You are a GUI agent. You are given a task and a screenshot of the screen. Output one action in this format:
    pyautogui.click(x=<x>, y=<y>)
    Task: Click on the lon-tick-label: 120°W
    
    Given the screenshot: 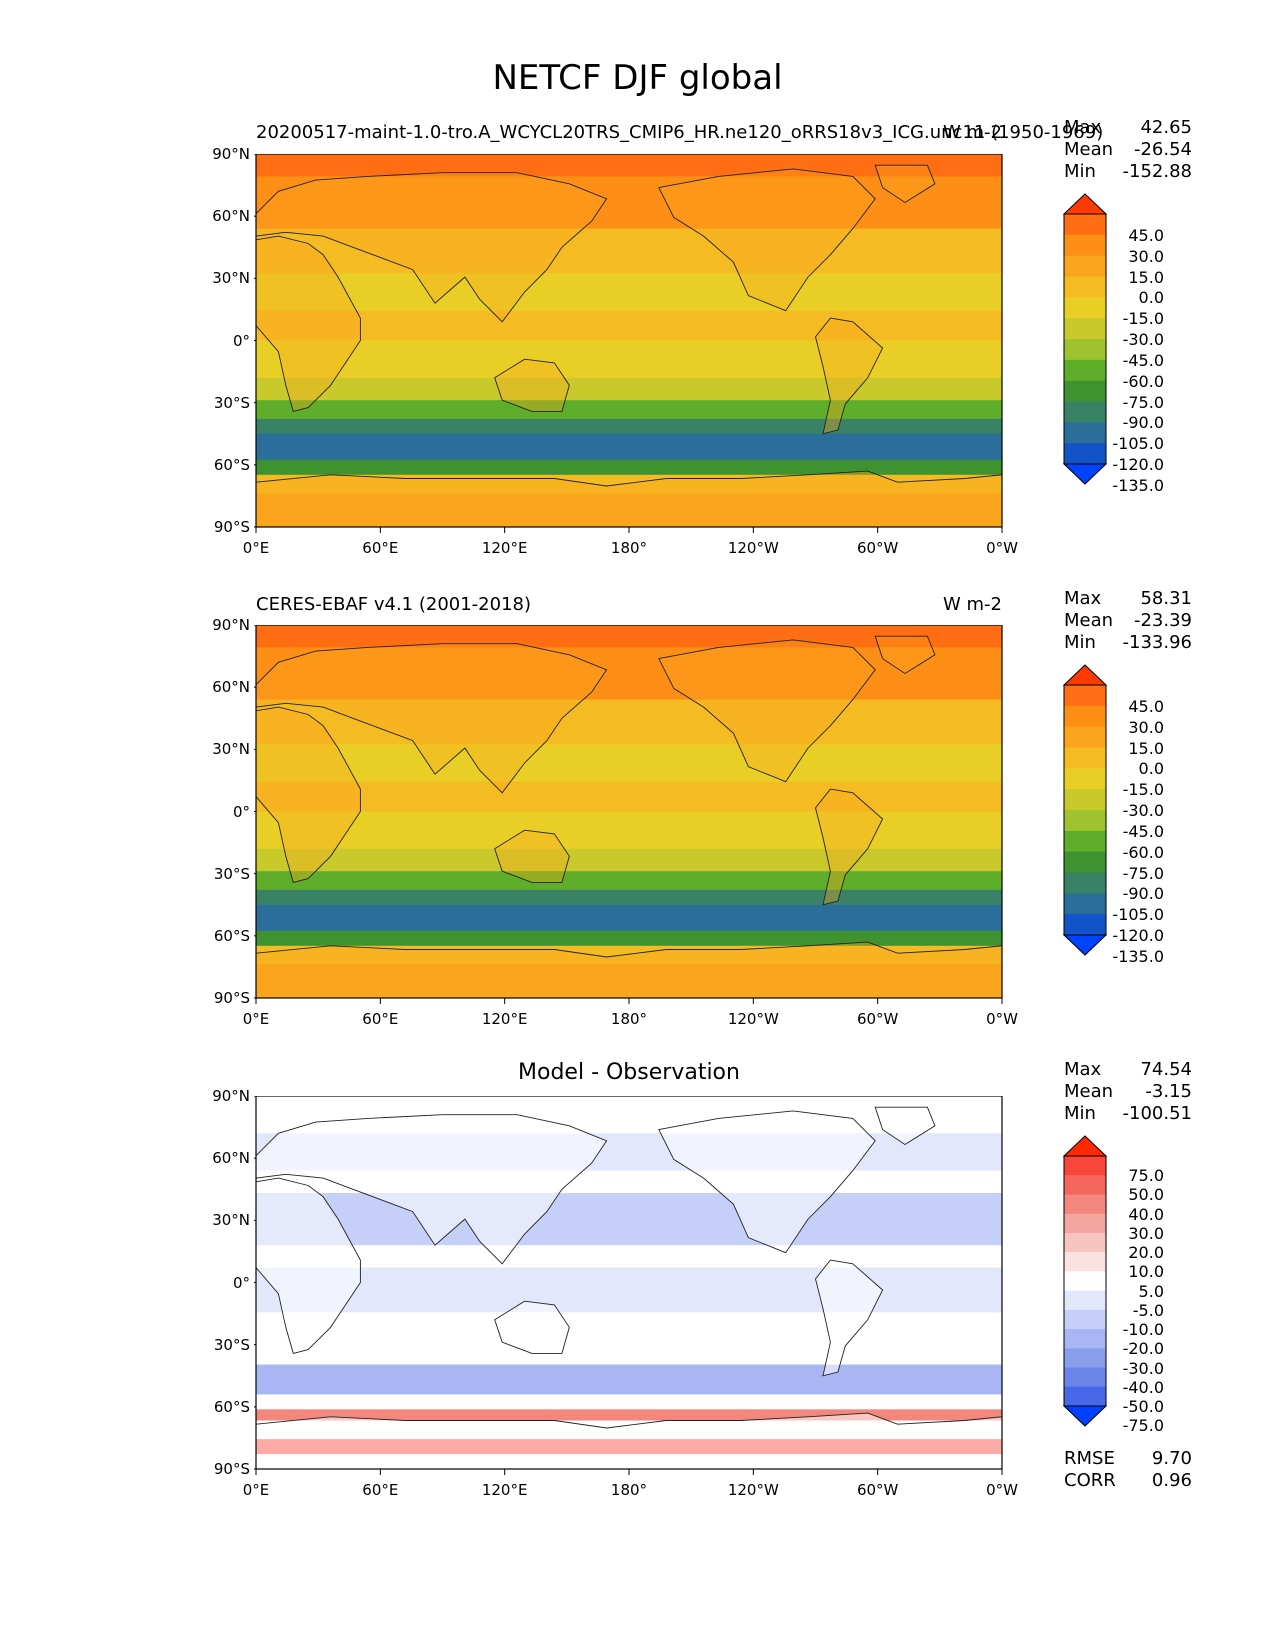 What is the action you would take?
    pyautogui.click(x=753, y=548)
    